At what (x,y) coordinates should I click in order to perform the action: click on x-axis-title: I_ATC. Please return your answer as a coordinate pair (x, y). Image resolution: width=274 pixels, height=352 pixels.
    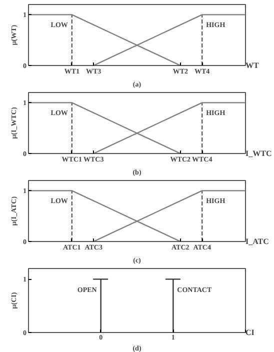
    Looking at the image, I should click on (258, 241).